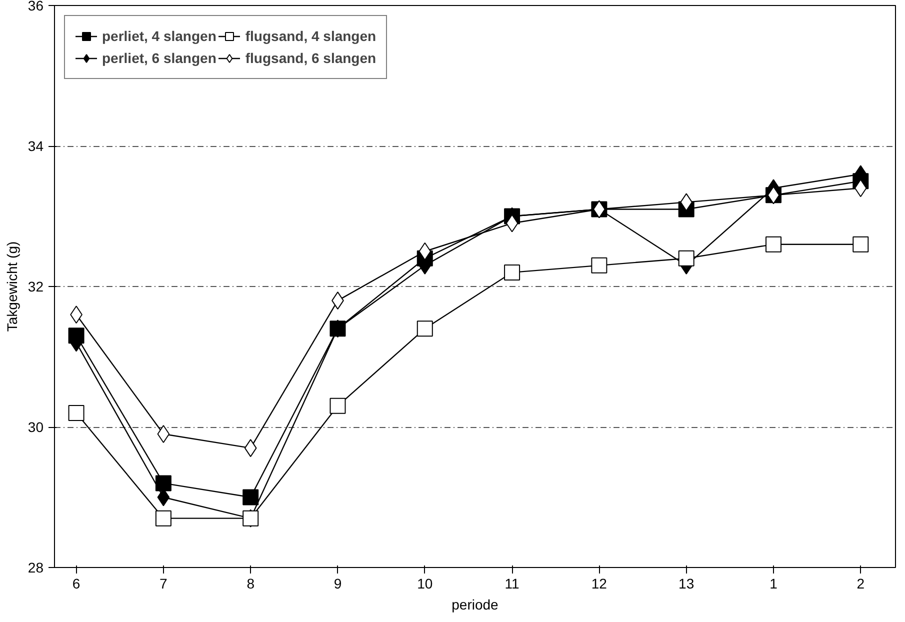 This screenshot has height=622, width=905. What do you see at coordinates (310, 58) in the screenshot?
I see `legend-label: flugsand, 6 slangen` at bounding box center [310, 58].